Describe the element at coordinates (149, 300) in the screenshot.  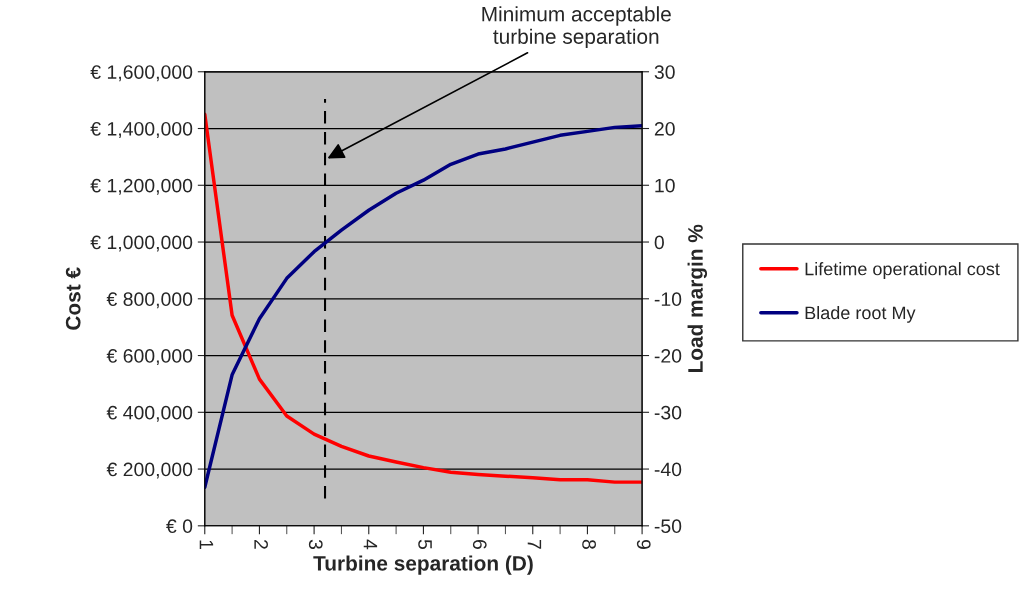
I see `y-tick-label: € 800,000` at that location.